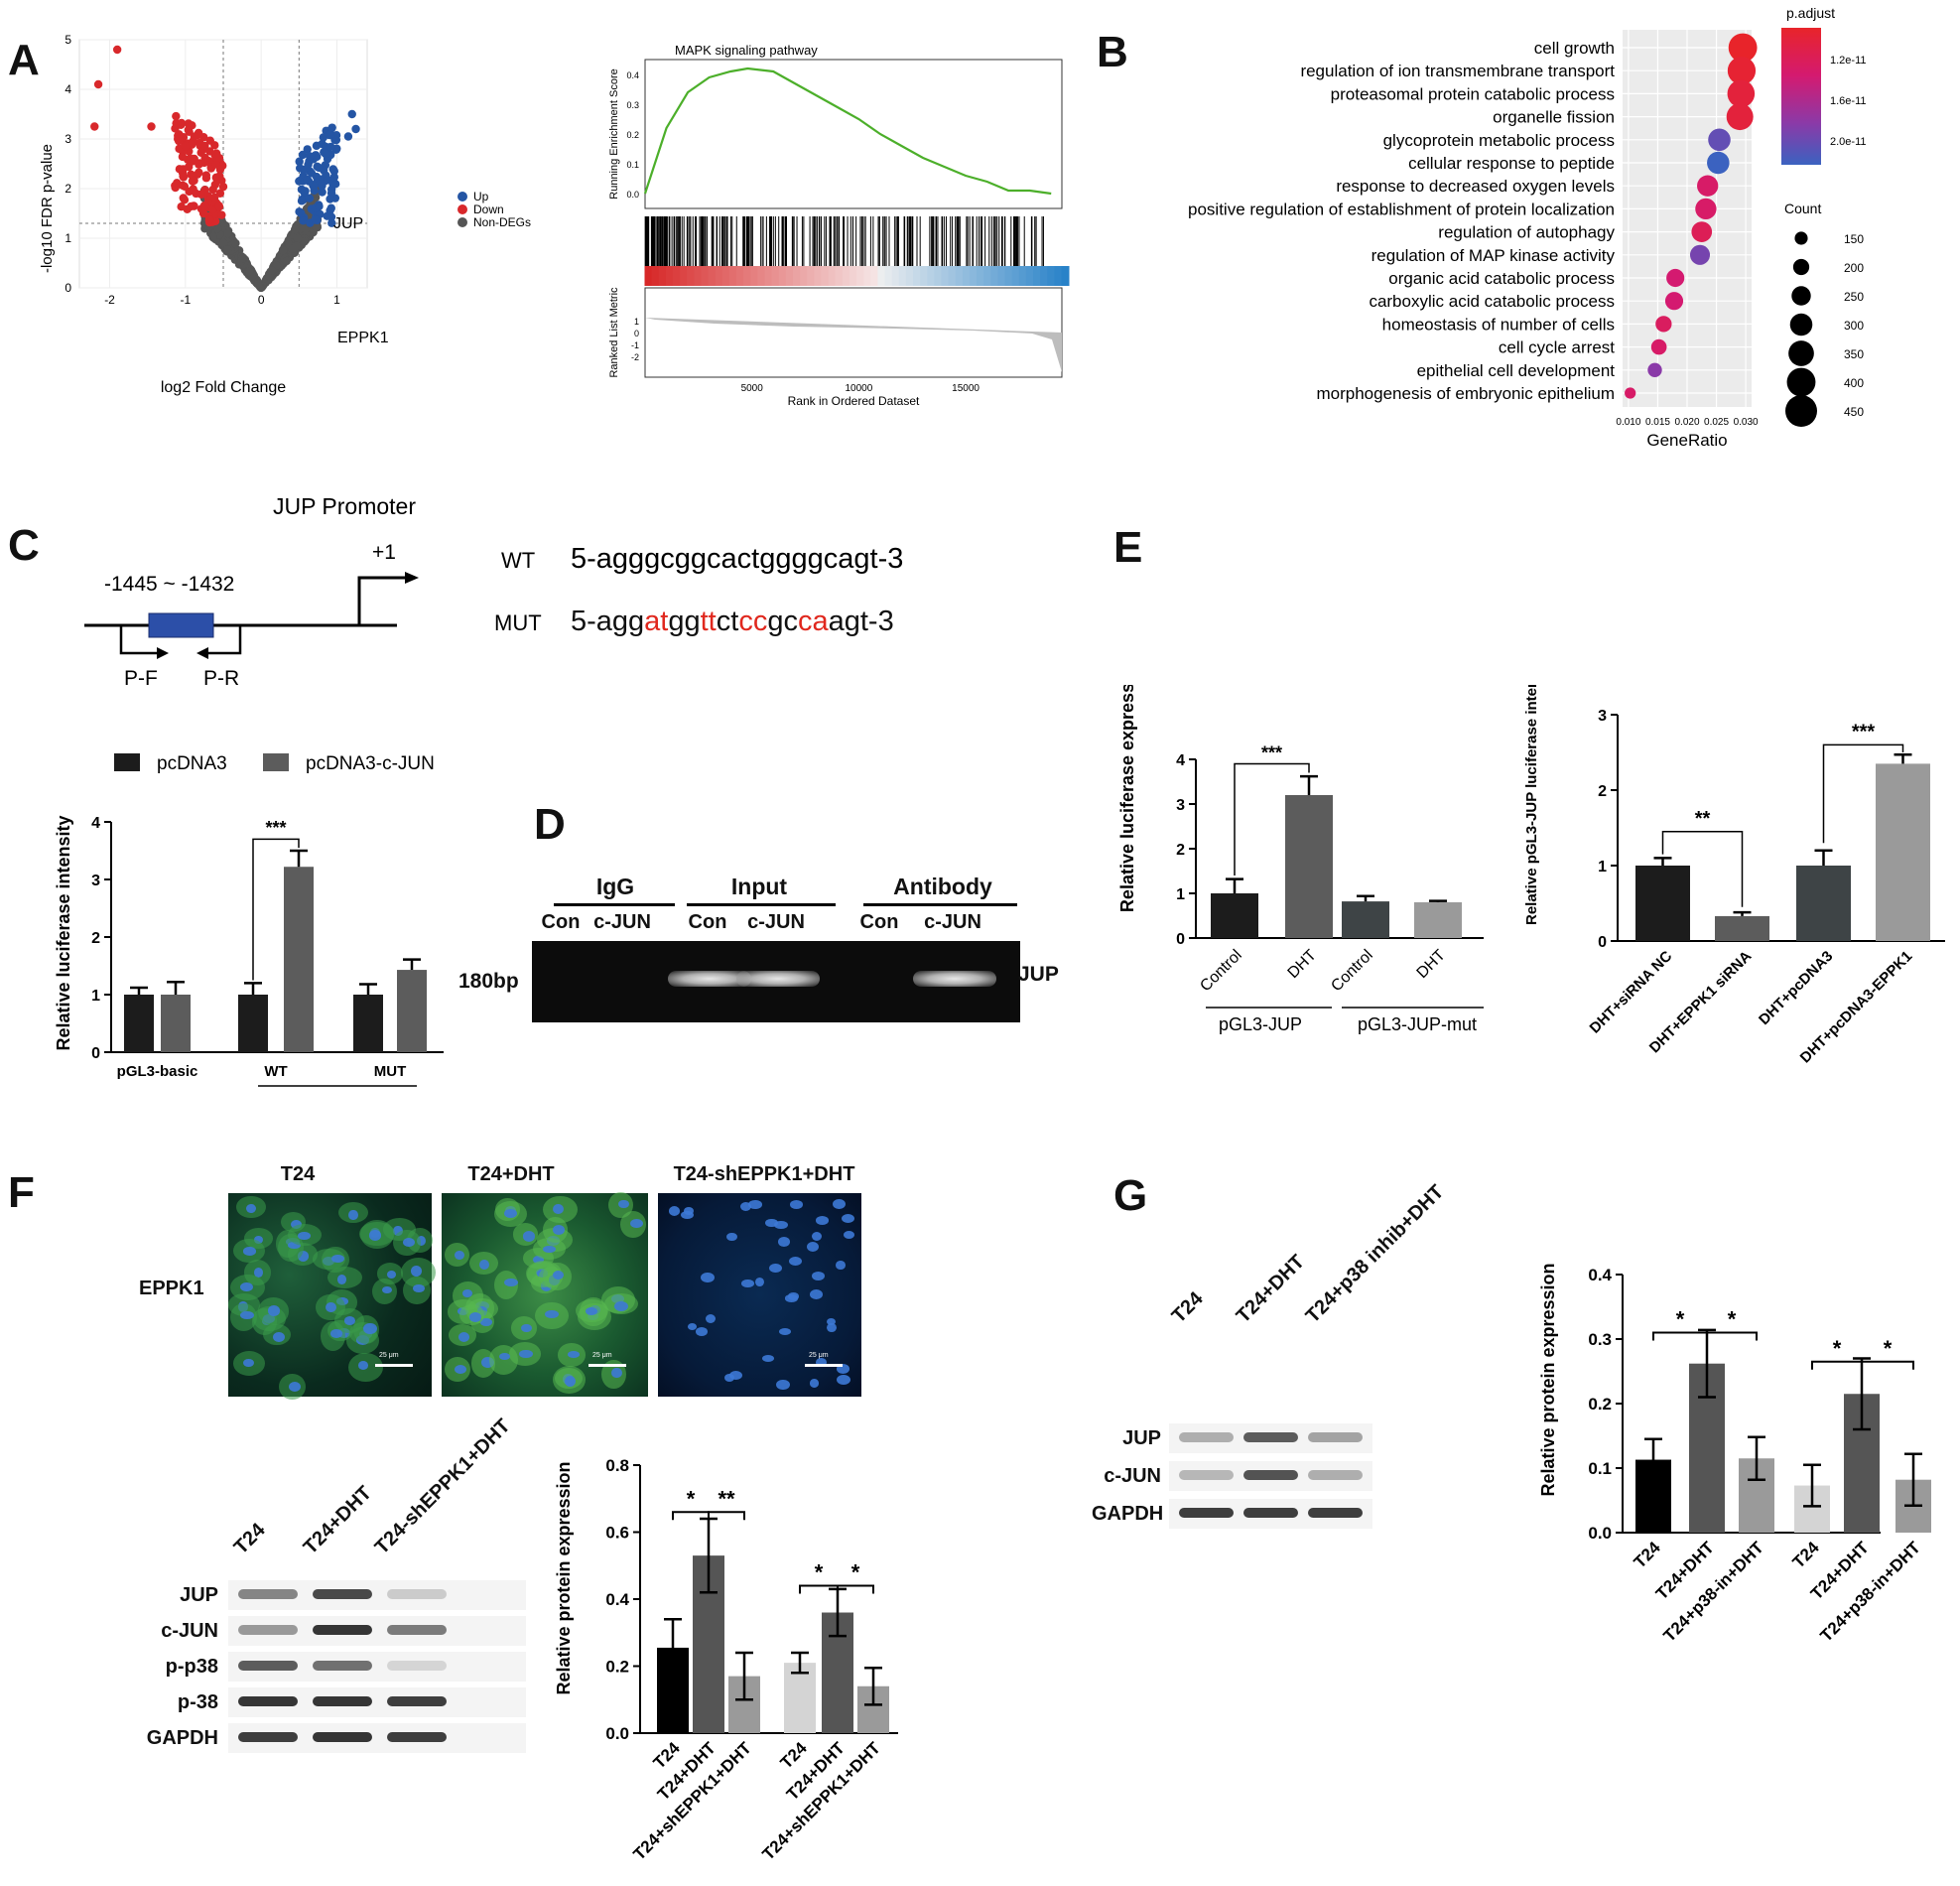 Image resolution: width=1960 pixels, height=1886 pixels. Describe the element at coordinates (169, 584) in the screenshot. I see `region-label: -1445 ~ -1432` at that location.